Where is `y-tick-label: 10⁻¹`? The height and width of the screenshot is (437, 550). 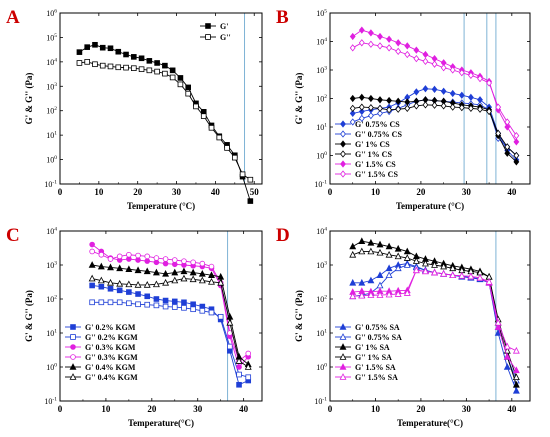 y-tick-label: 10⁻¹ is located at coordinates (320, 185).